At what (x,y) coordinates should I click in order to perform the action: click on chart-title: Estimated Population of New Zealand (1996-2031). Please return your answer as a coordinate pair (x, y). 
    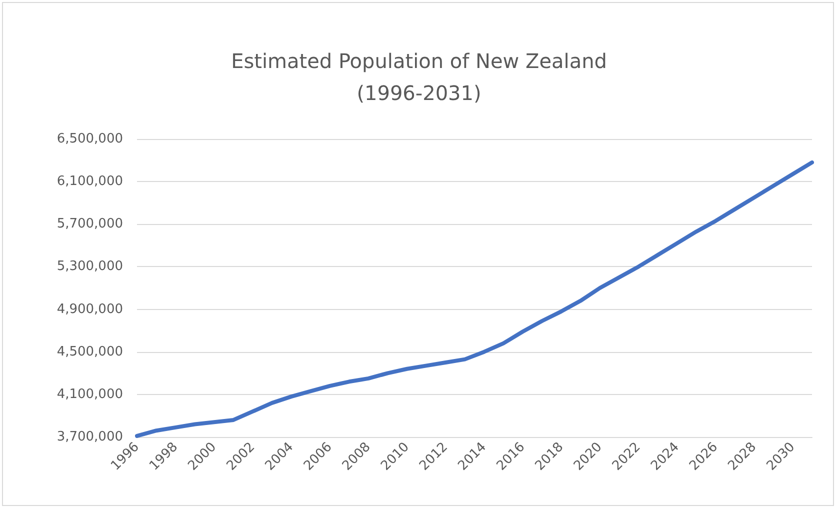
    Looking at the image, I should click on (419, 77).